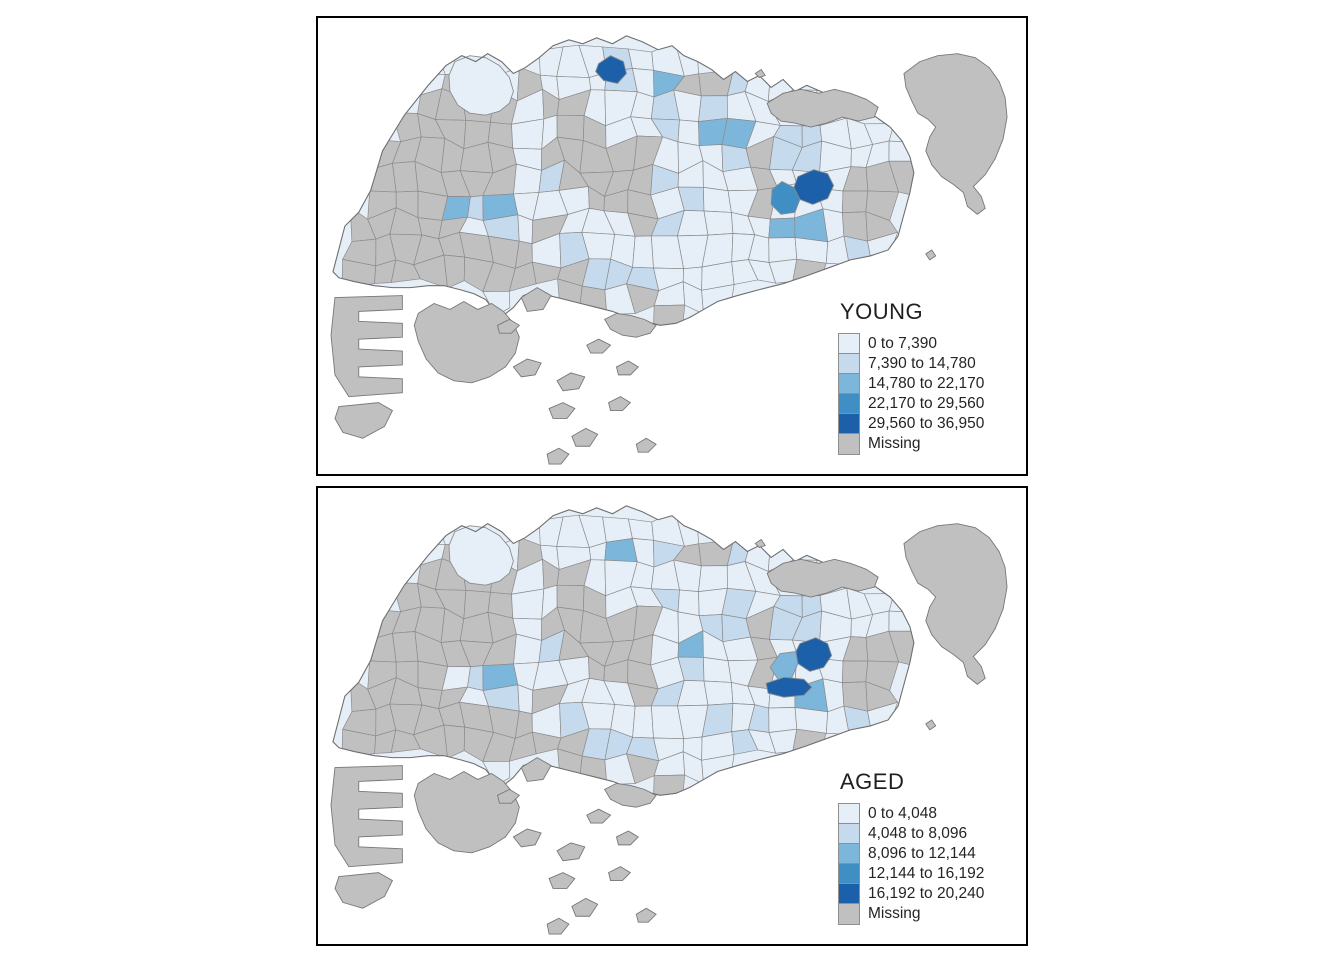  I want to click on legend-item: 22,170 to 29,560, so click(911, 403).